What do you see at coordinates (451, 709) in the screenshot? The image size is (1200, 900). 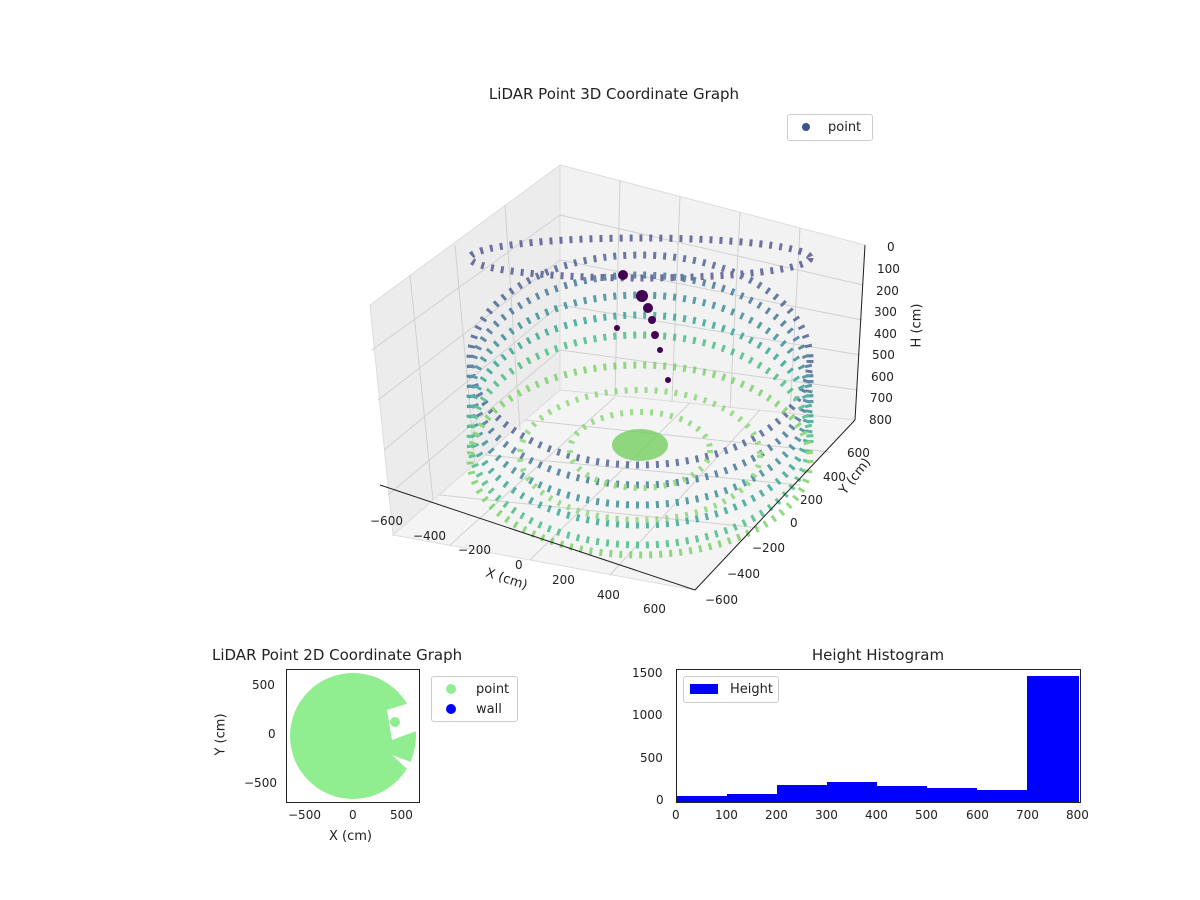 I see `legend-marker-wall` at bounding box center [451, 709].